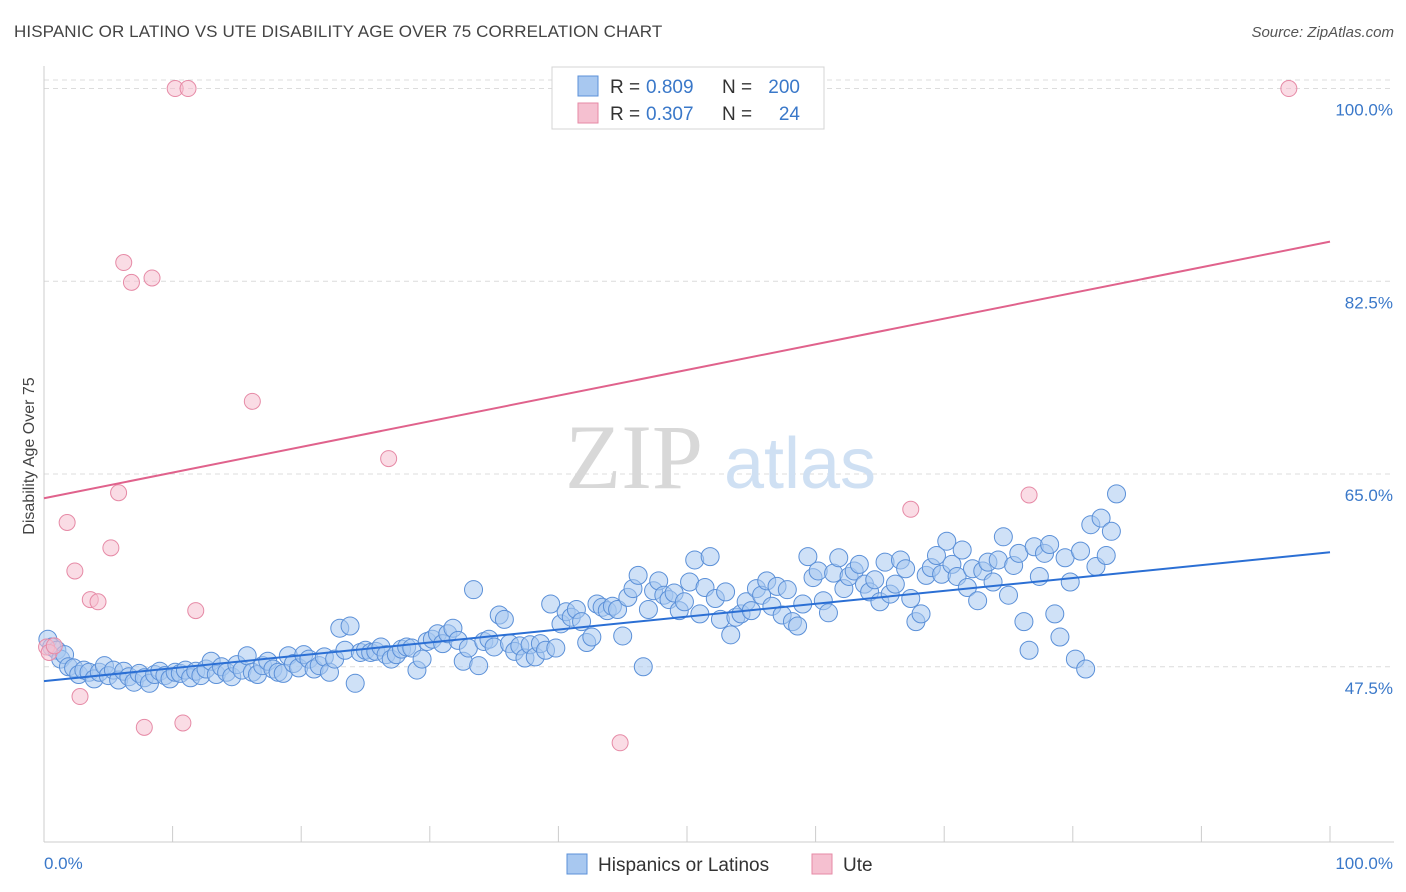 Image resolution: width=1406 pixels, height=892 pixels. What do you see at coordinates (1369, 302) in the screenshot?
I see `y-tick-label-2: 82.5%` at bounding box center [1369, 302].